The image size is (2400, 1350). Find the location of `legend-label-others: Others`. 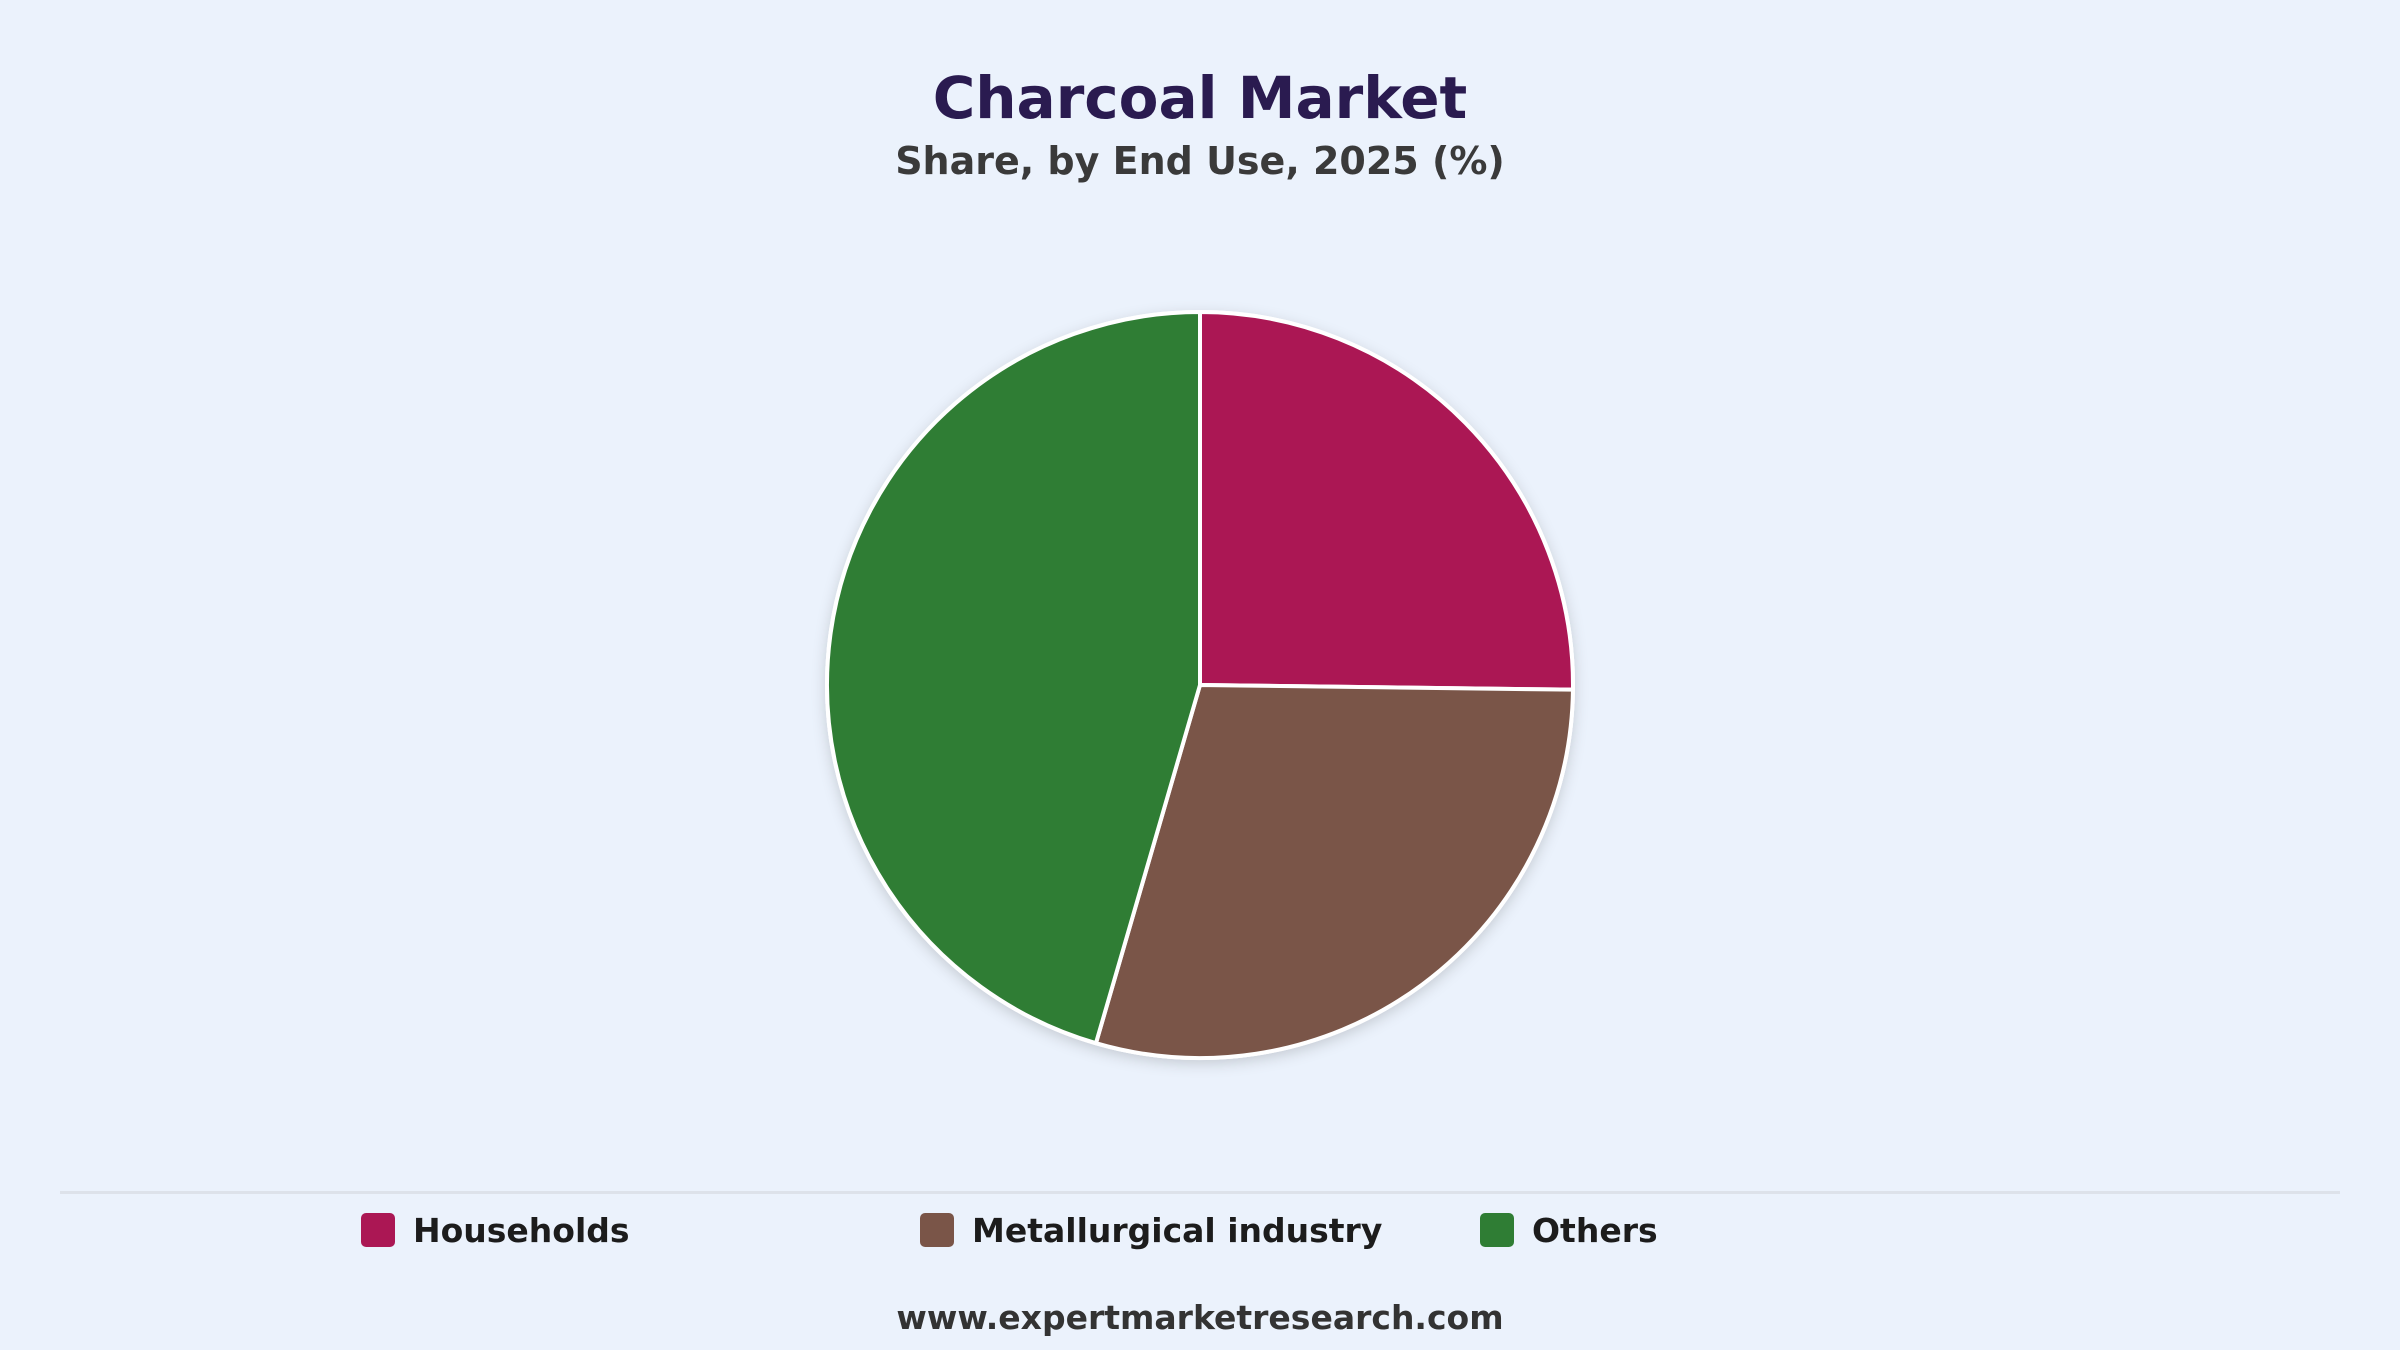

legend-label-others: Others is located at coordinates (1595, 1230).